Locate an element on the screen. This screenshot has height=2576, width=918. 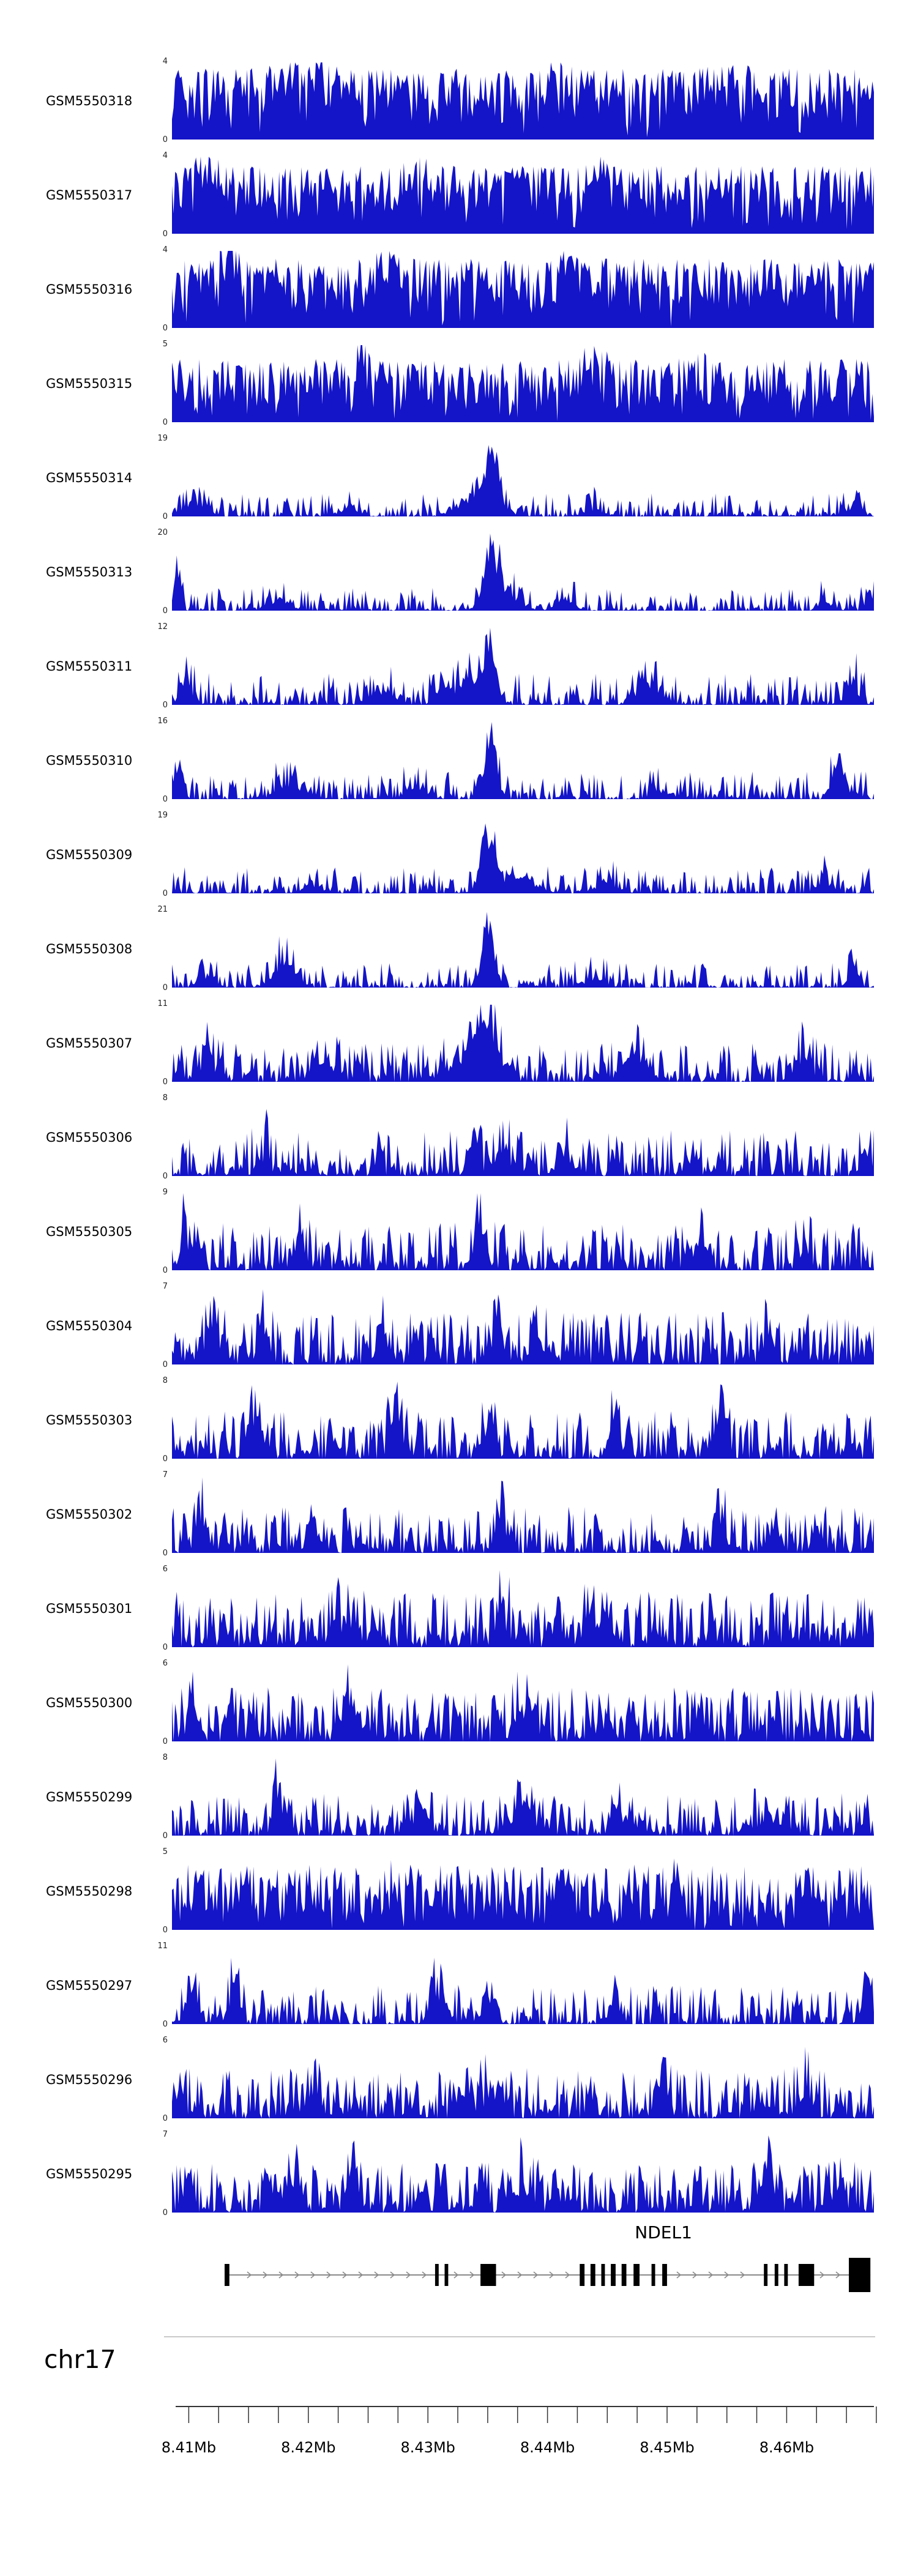
track-label: GSM5550302 is located at coordinates (89, 1514).